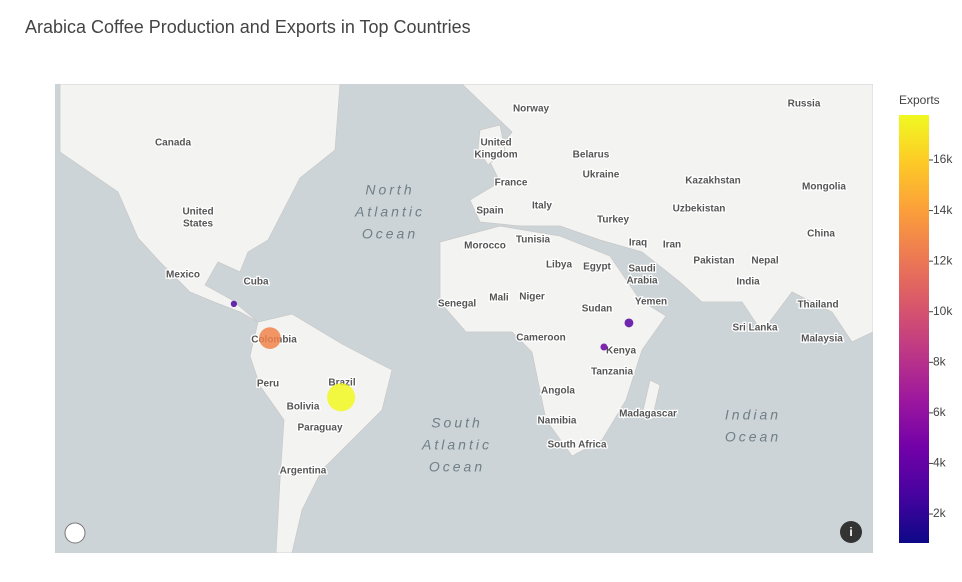 This screenshot has width=962, height=582. What do you see at coordinates (914, 329) in the screenshot?
I see `colorbar` at bounding box center [914, 329].